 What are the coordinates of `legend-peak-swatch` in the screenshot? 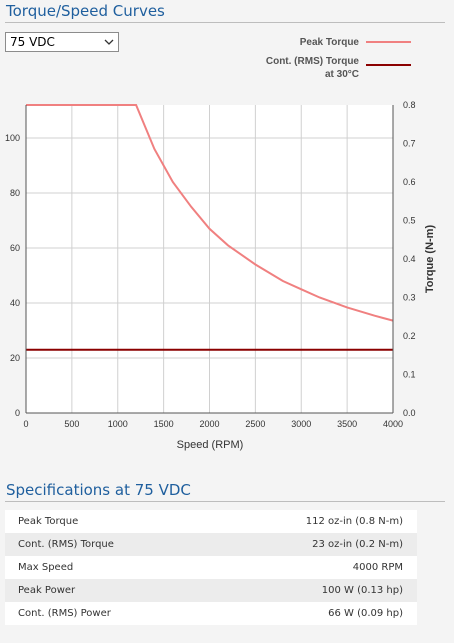 It's located at (388, 42).